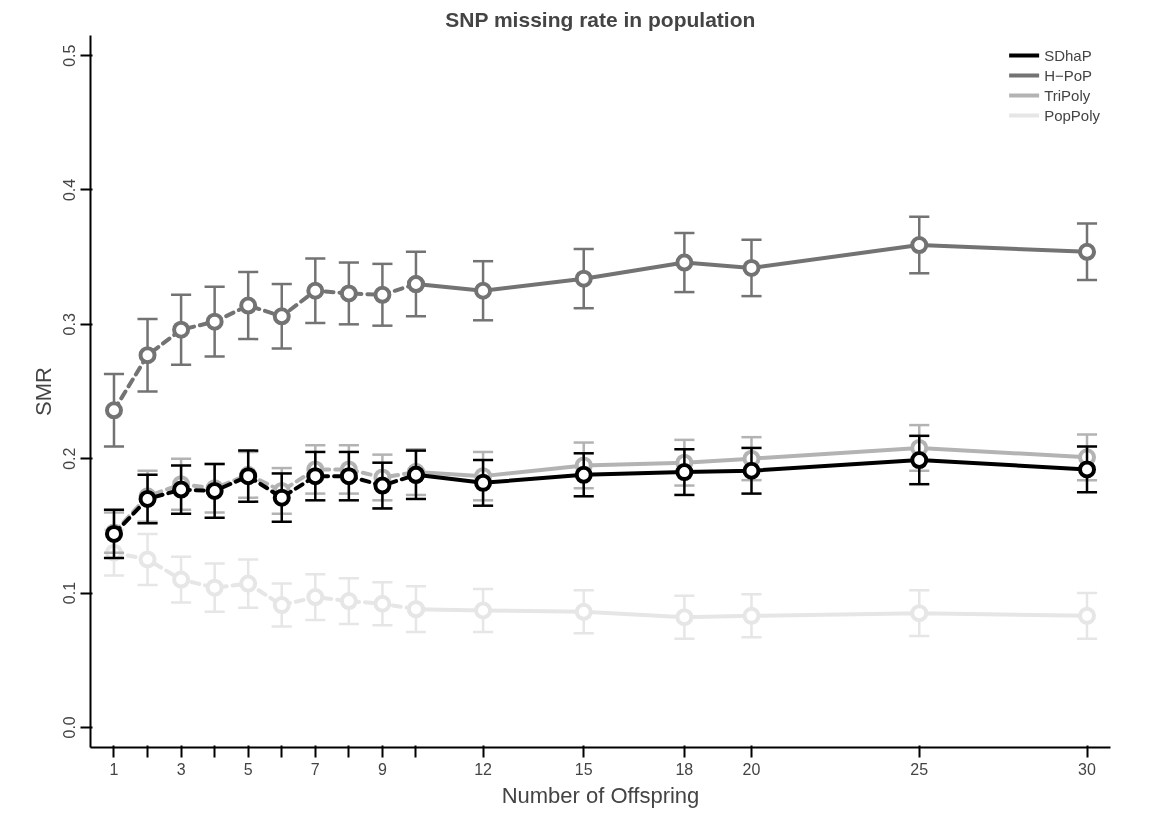  What do you see at coordinates (181, 769) in the screenshot?
I see `x-tick-label: 3` at bounding box center [181, 769].